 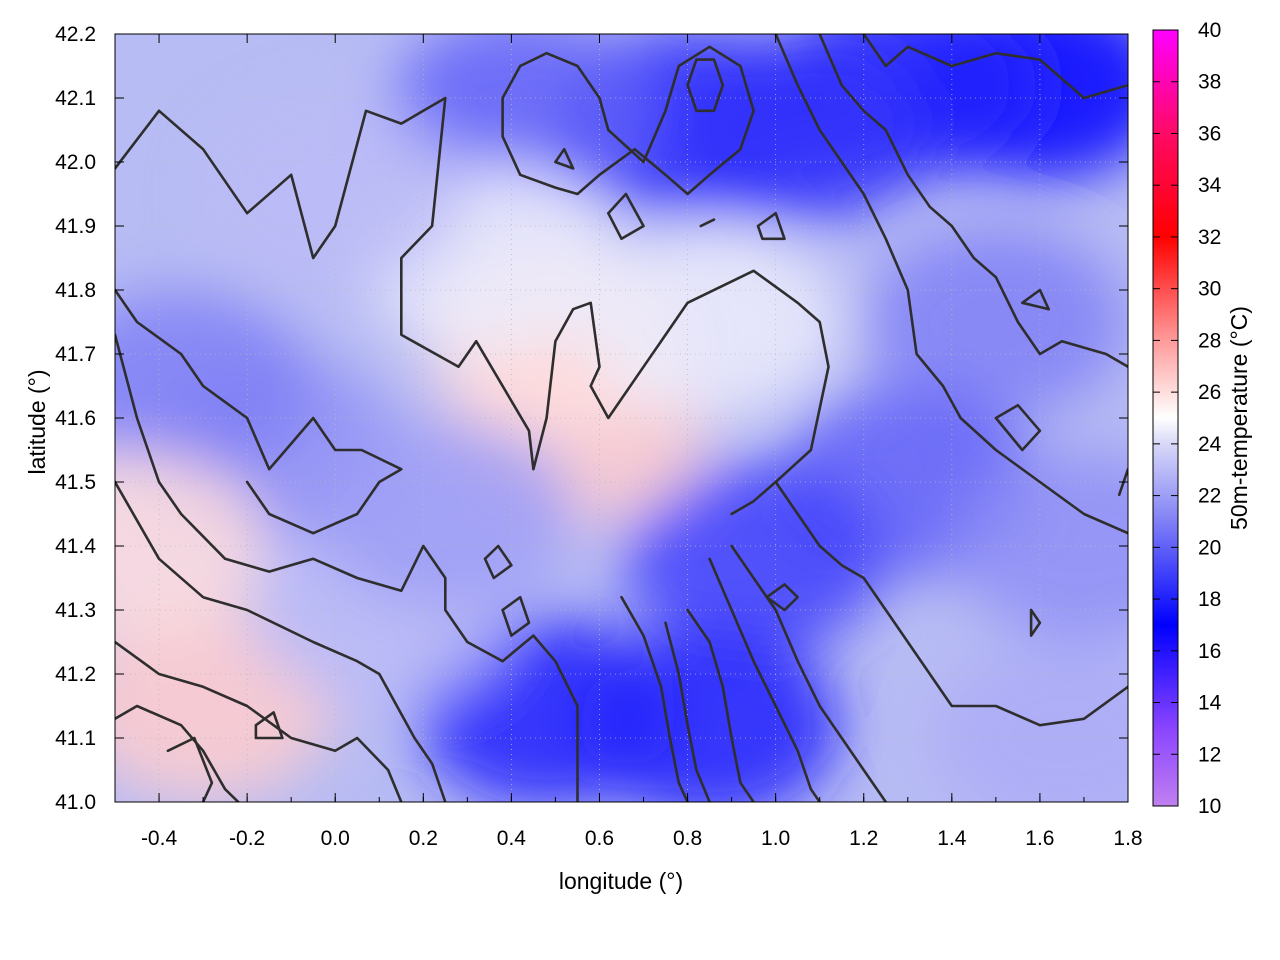 What do you see at coordinates (621, 881) in the screenshot?
I see `x-axis-label: longitude (°)` at bounding box center [621, 881].